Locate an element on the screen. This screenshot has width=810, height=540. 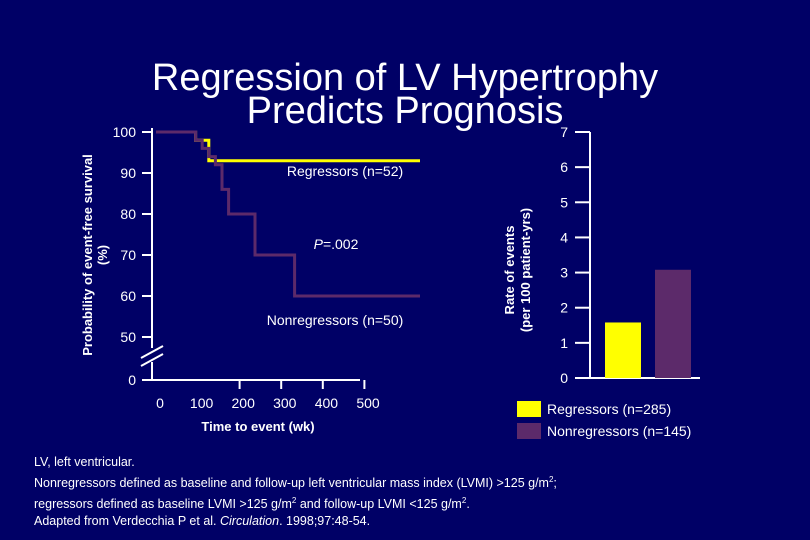
survival-y-tick-label-90: 90 is located at coordinates (128, 173).